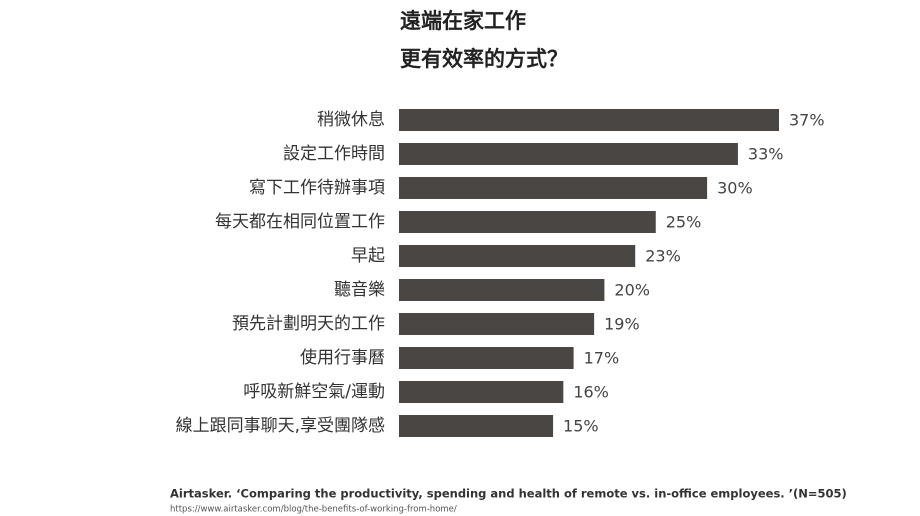 This screenshot has width=920, height=516. What do you see at coordinates (735, 188) in the screenshot?
I see `value-label: 30%` at bounding box center [735, 188].